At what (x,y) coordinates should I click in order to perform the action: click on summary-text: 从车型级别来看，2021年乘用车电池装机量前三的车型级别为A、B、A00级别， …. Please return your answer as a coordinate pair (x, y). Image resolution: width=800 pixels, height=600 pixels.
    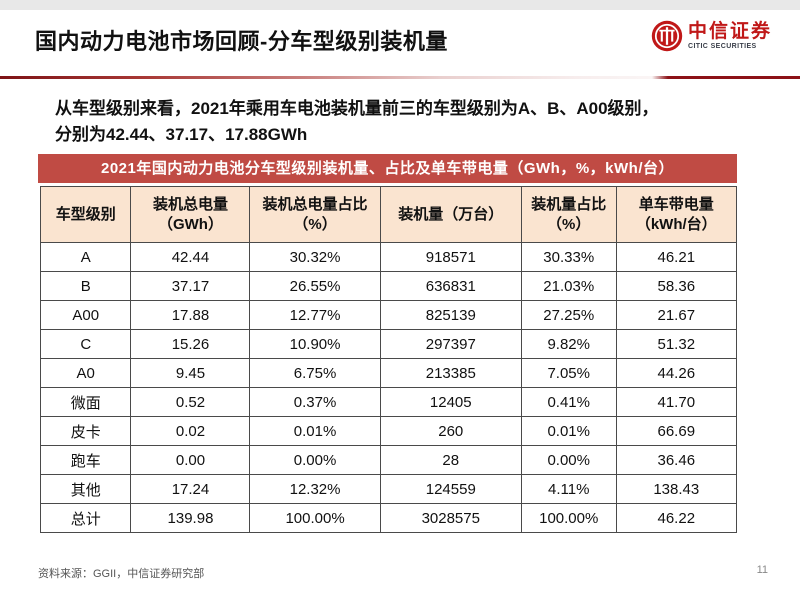
    Looking at the image, I should click on (412, 122).